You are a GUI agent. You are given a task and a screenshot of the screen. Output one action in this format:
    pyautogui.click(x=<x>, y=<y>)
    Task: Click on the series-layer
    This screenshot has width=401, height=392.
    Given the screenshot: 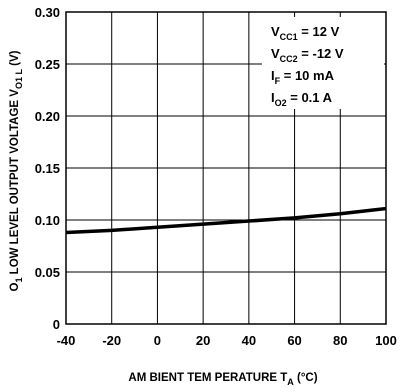 What is the action you would take?
    pyautogui.click(x=226, y=220)
    